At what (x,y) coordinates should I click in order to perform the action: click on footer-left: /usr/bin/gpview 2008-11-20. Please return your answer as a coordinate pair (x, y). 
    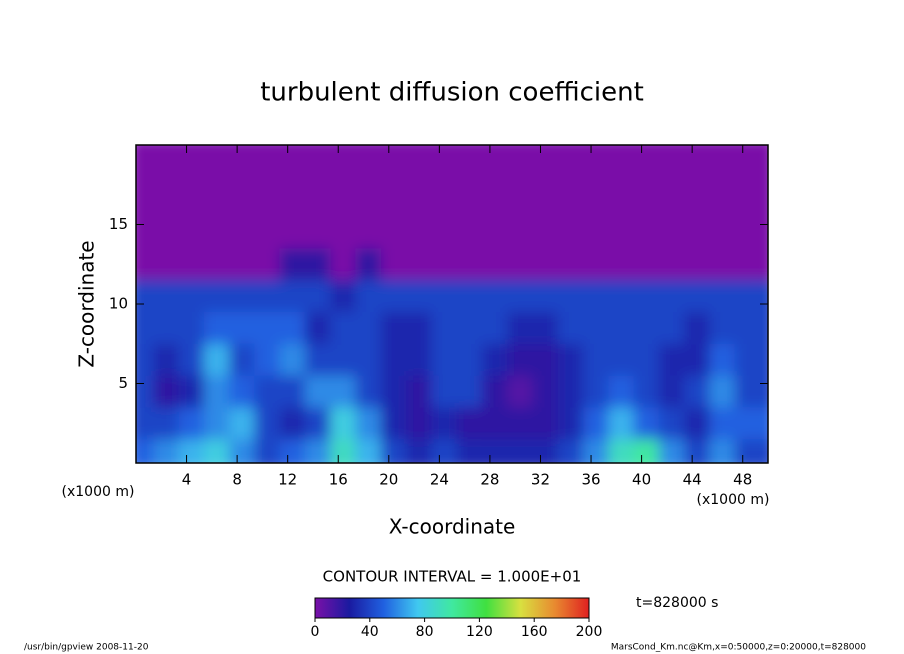
    Looking at the image, I should click on (86, 648).